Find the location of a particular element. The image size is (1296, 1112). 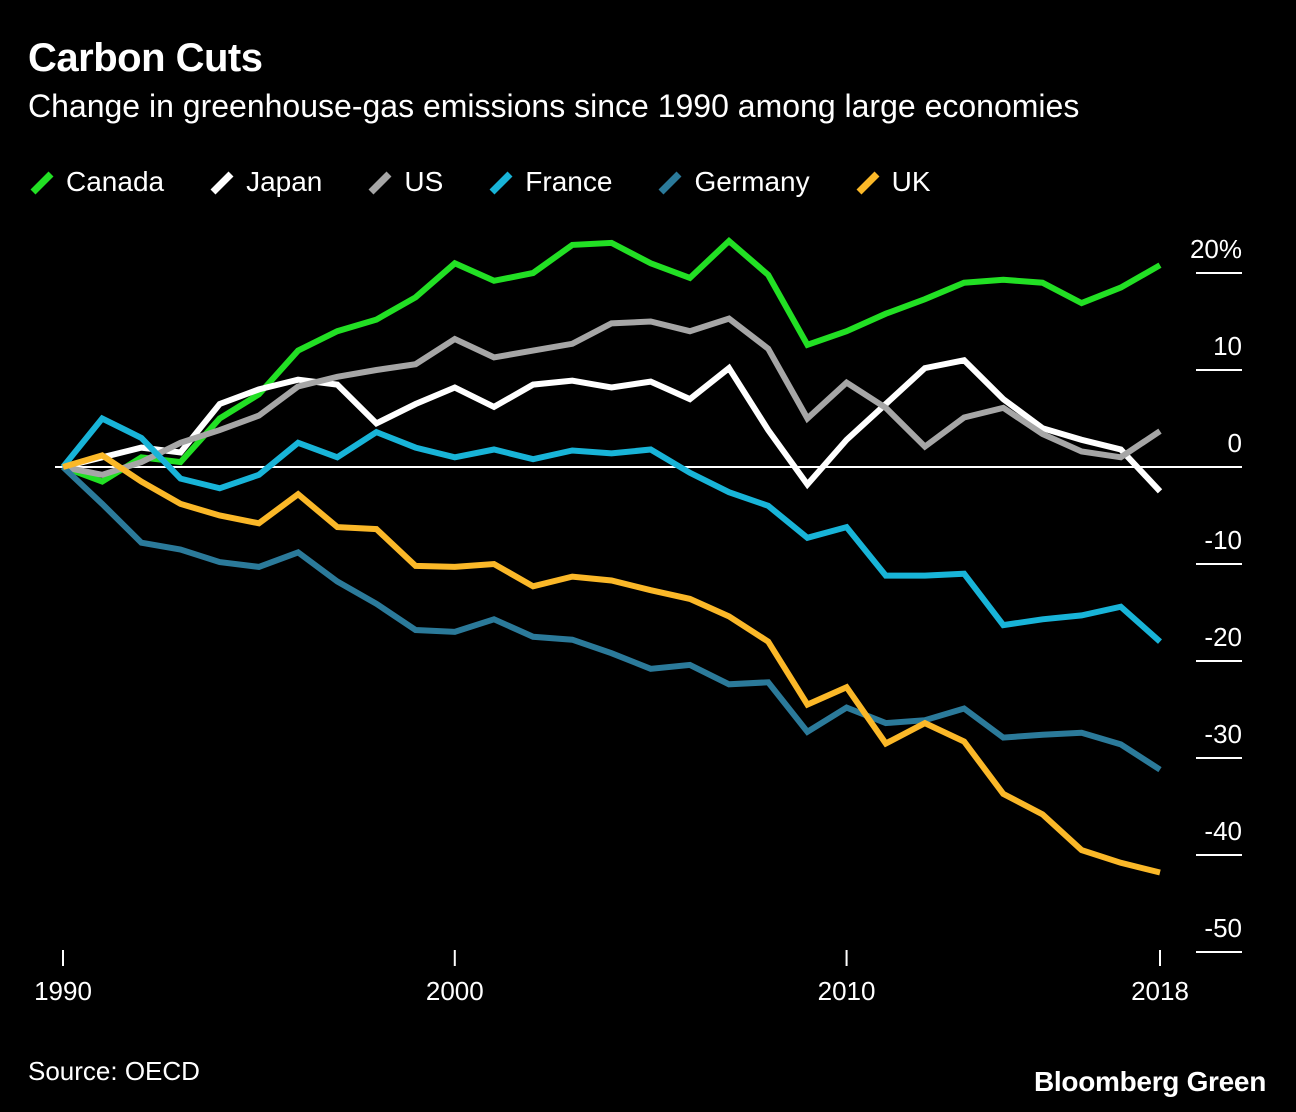

y-tick-label: -50 is located at coordinates (1223, 928).